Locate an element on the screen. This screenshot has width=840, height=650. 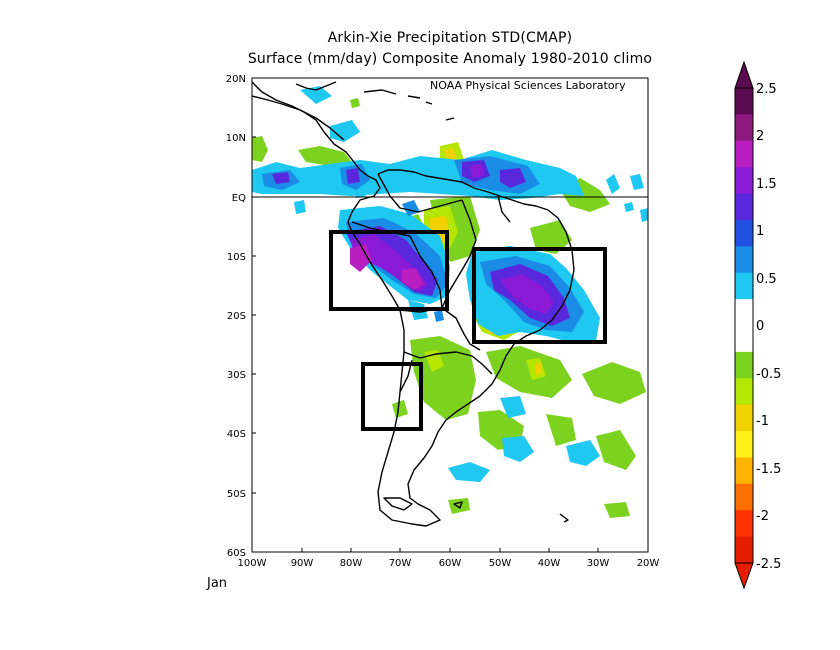
latitude-labels: 20N 10N EQ 10S 20S 30S 40S 50S 60S is located at coordinates (236, 316).